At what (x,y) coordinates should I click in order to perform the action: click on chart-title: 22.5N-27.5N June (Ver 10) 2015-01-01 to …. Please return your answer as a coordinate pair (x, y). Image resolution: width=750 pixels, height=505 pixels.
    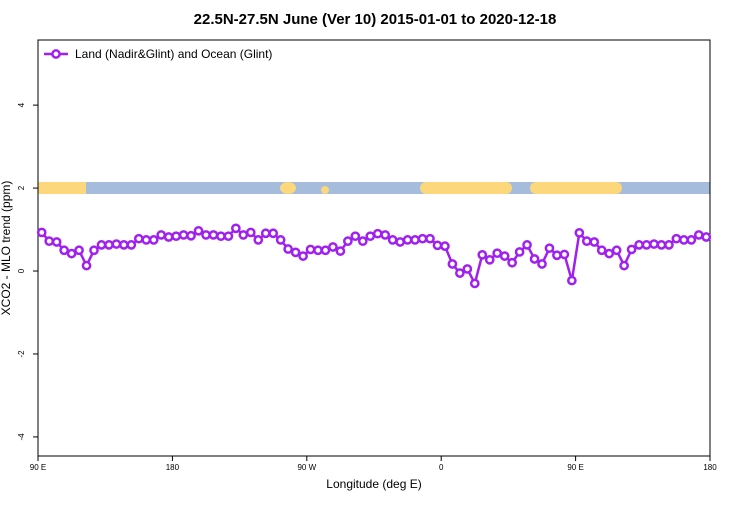
    Looking at the image, I should click on (375, 19).